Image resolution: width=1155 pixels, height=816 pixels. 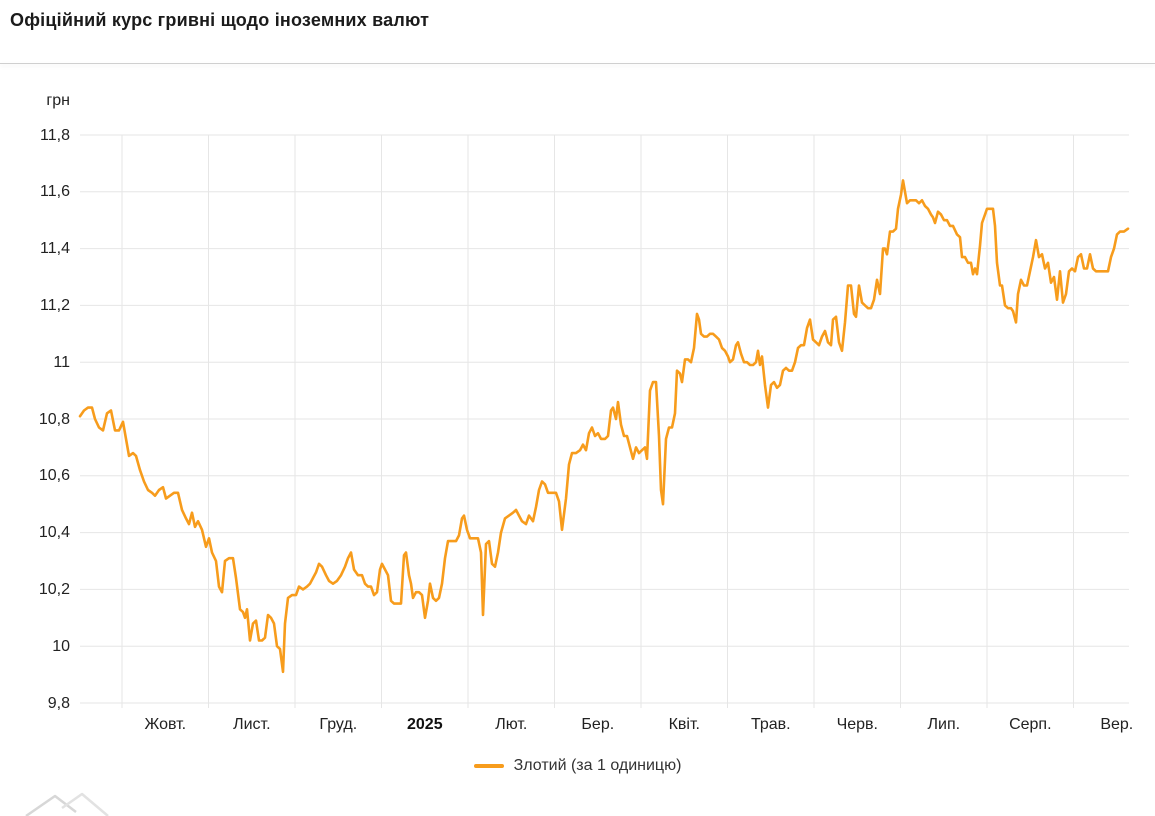 I want to click on x-tick-label: Груд., so click(x=338, y=724).